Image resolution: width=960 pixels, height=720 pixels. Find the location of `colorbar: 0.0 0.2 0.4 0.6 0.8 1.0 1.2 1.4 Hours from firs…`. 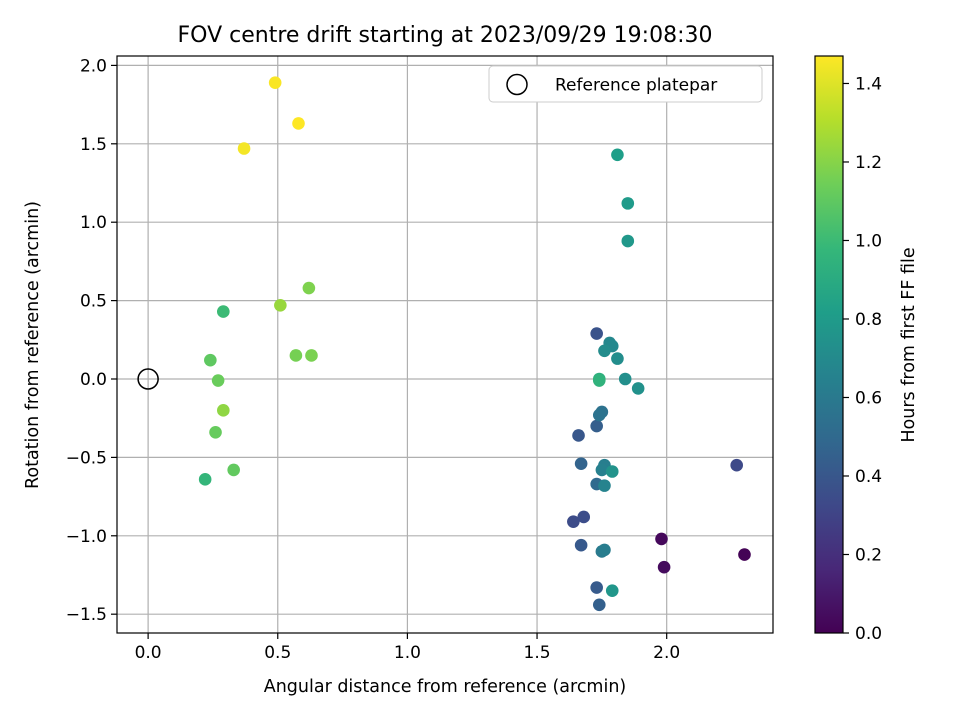

colorbar: 0.0 0.2 0.4 0.6 0.8 1.0 1.2 1.4 Hours from firs… is located at coordinates (866, 349).